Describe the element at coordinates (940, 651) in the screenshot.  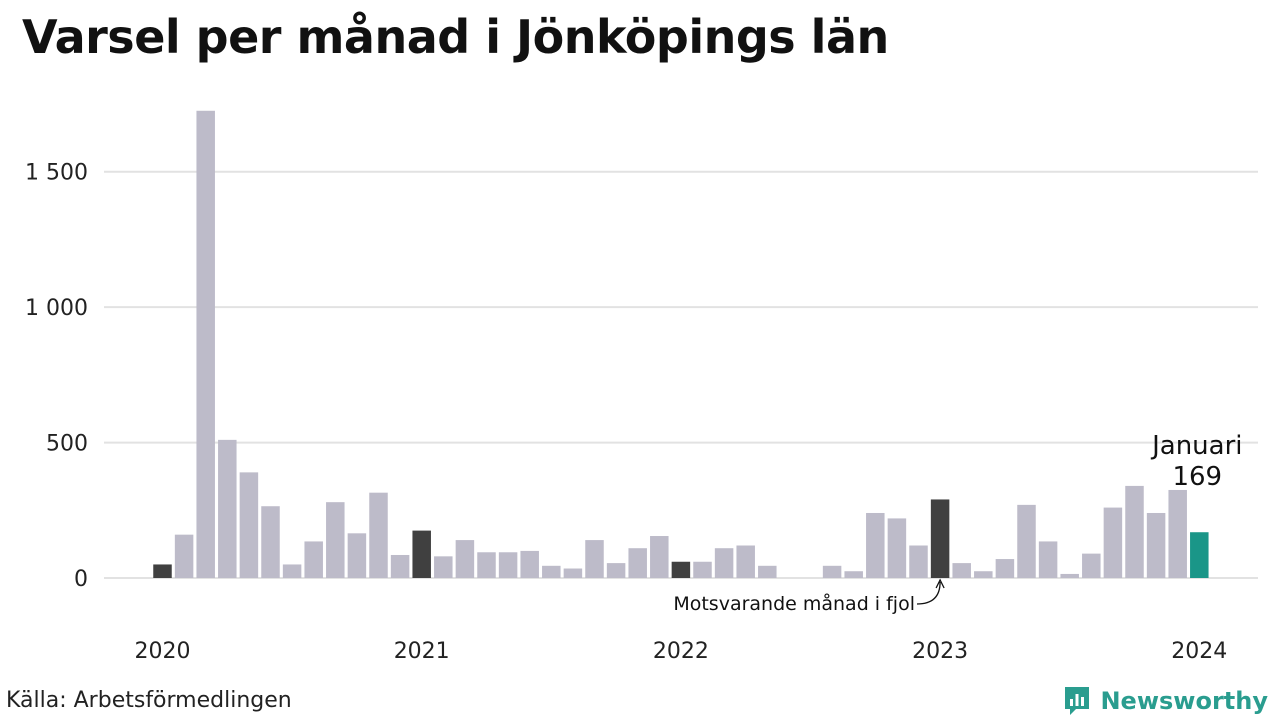
I see `x-tick-label: 2023` at that location.